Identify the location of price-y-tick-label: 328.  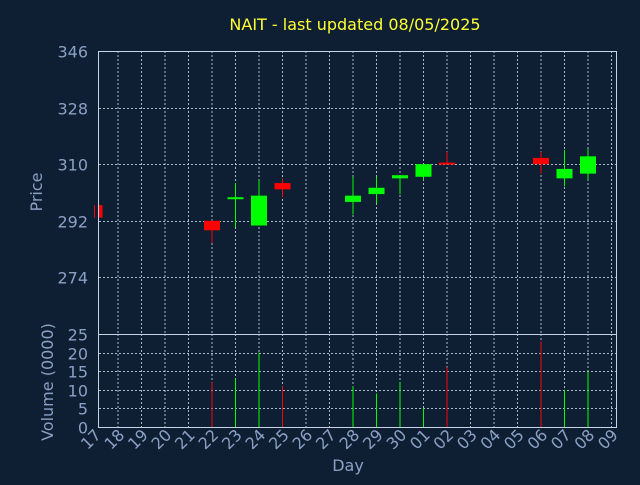
(72, 109).